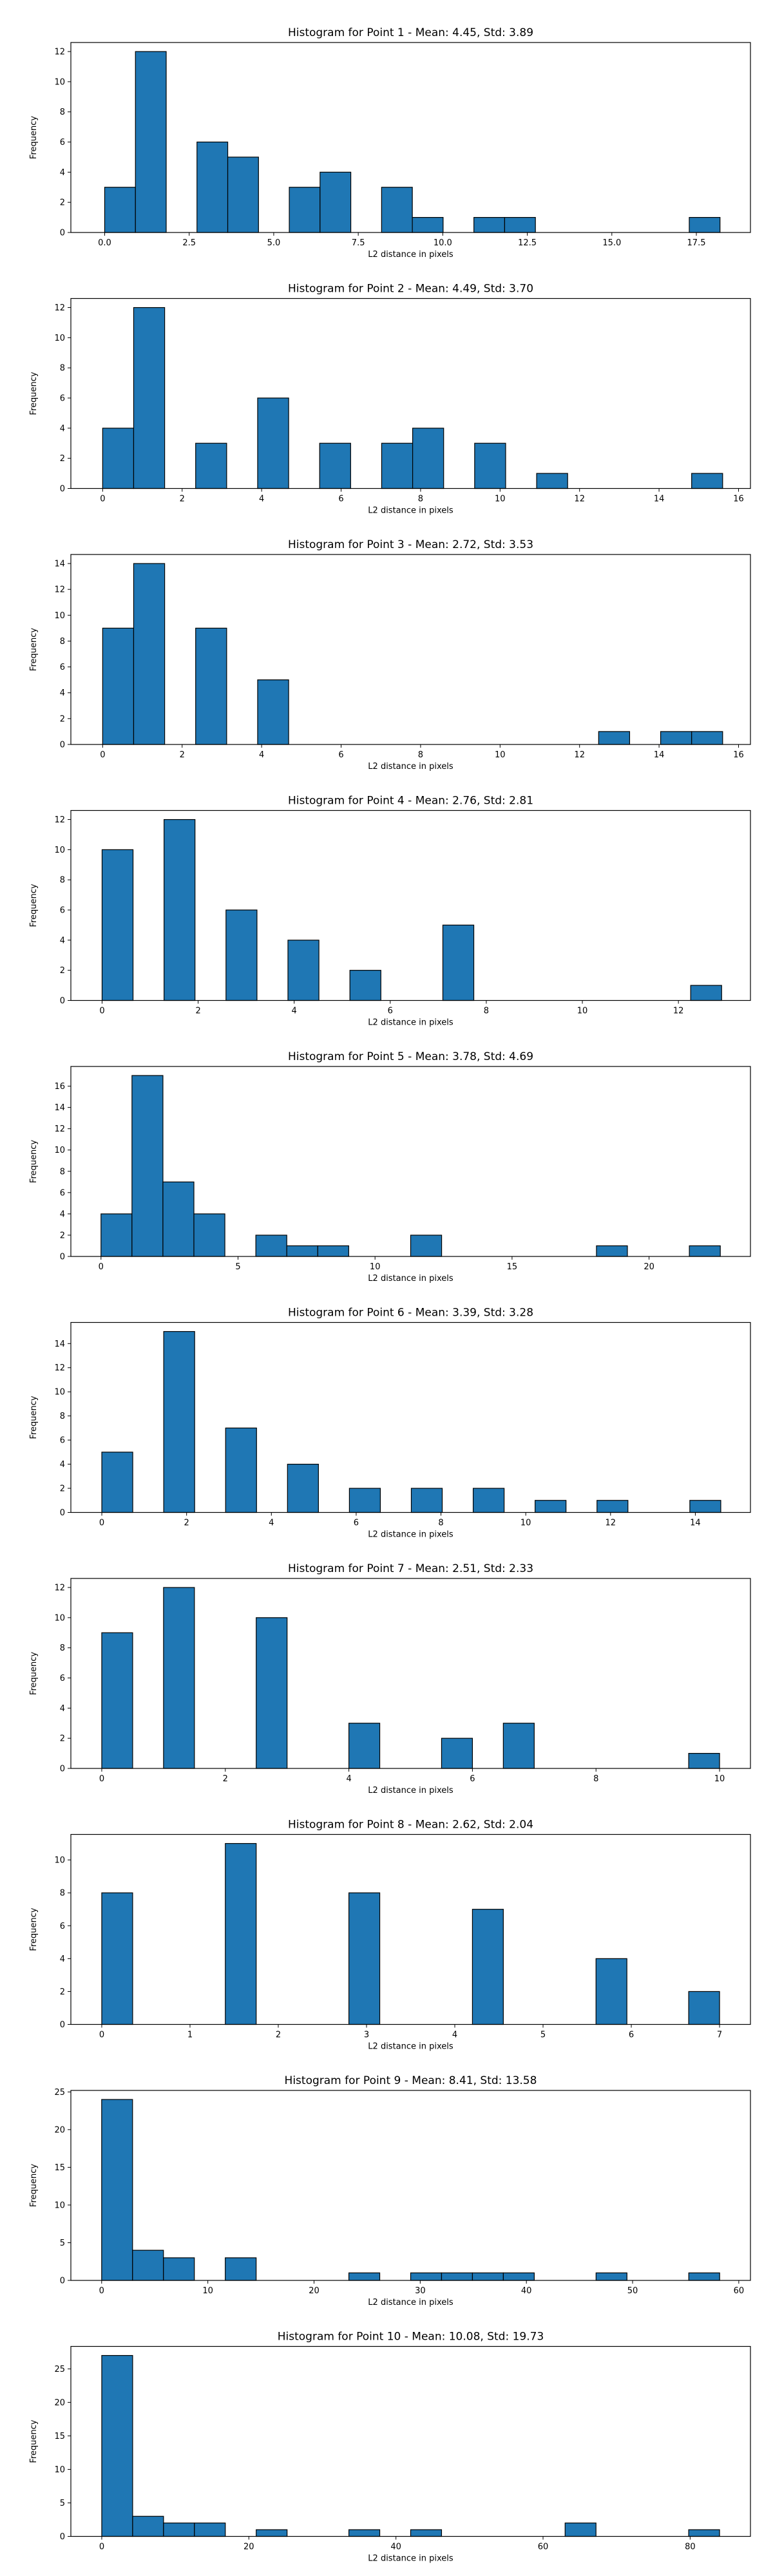  What do you see at coordinates (104, 243) in the screenshot?
I see `x-tick-label: 0.0` at bounding box center [104, 243].